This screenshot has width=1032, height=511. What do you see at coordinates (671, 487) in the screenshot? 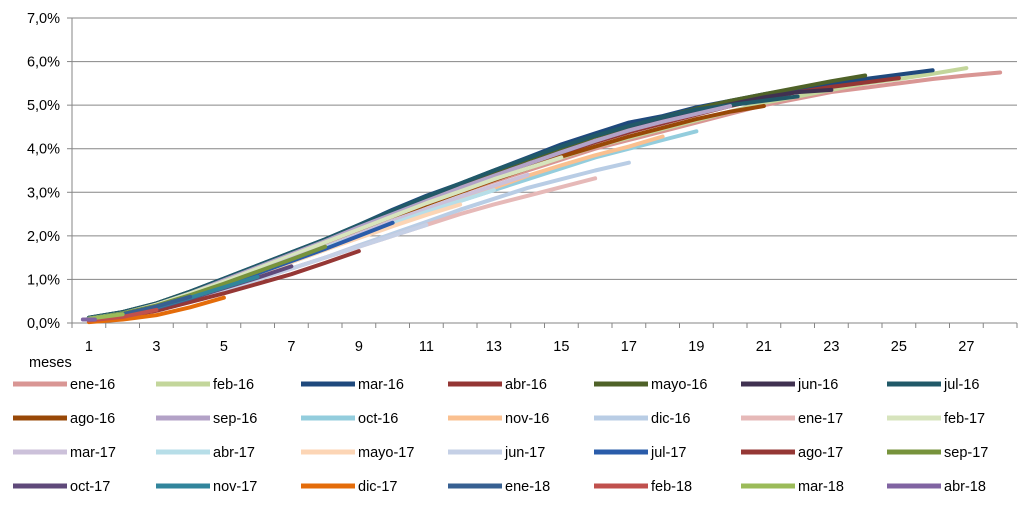
I see `legend-label: feb-18` at bounding box center [671, 487].